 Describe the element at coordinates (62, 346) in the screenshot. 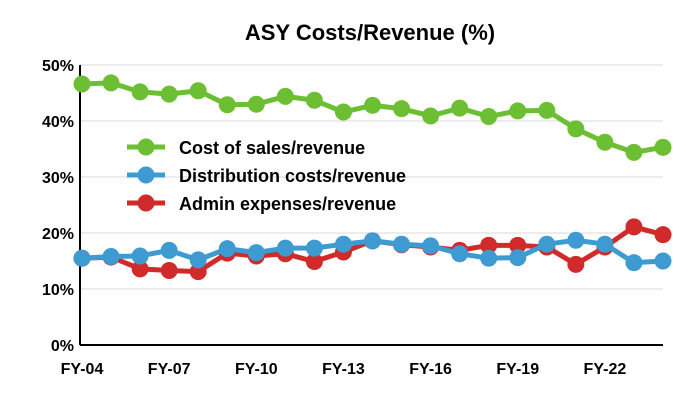

I see `y-tick-label: 0%` at that location.